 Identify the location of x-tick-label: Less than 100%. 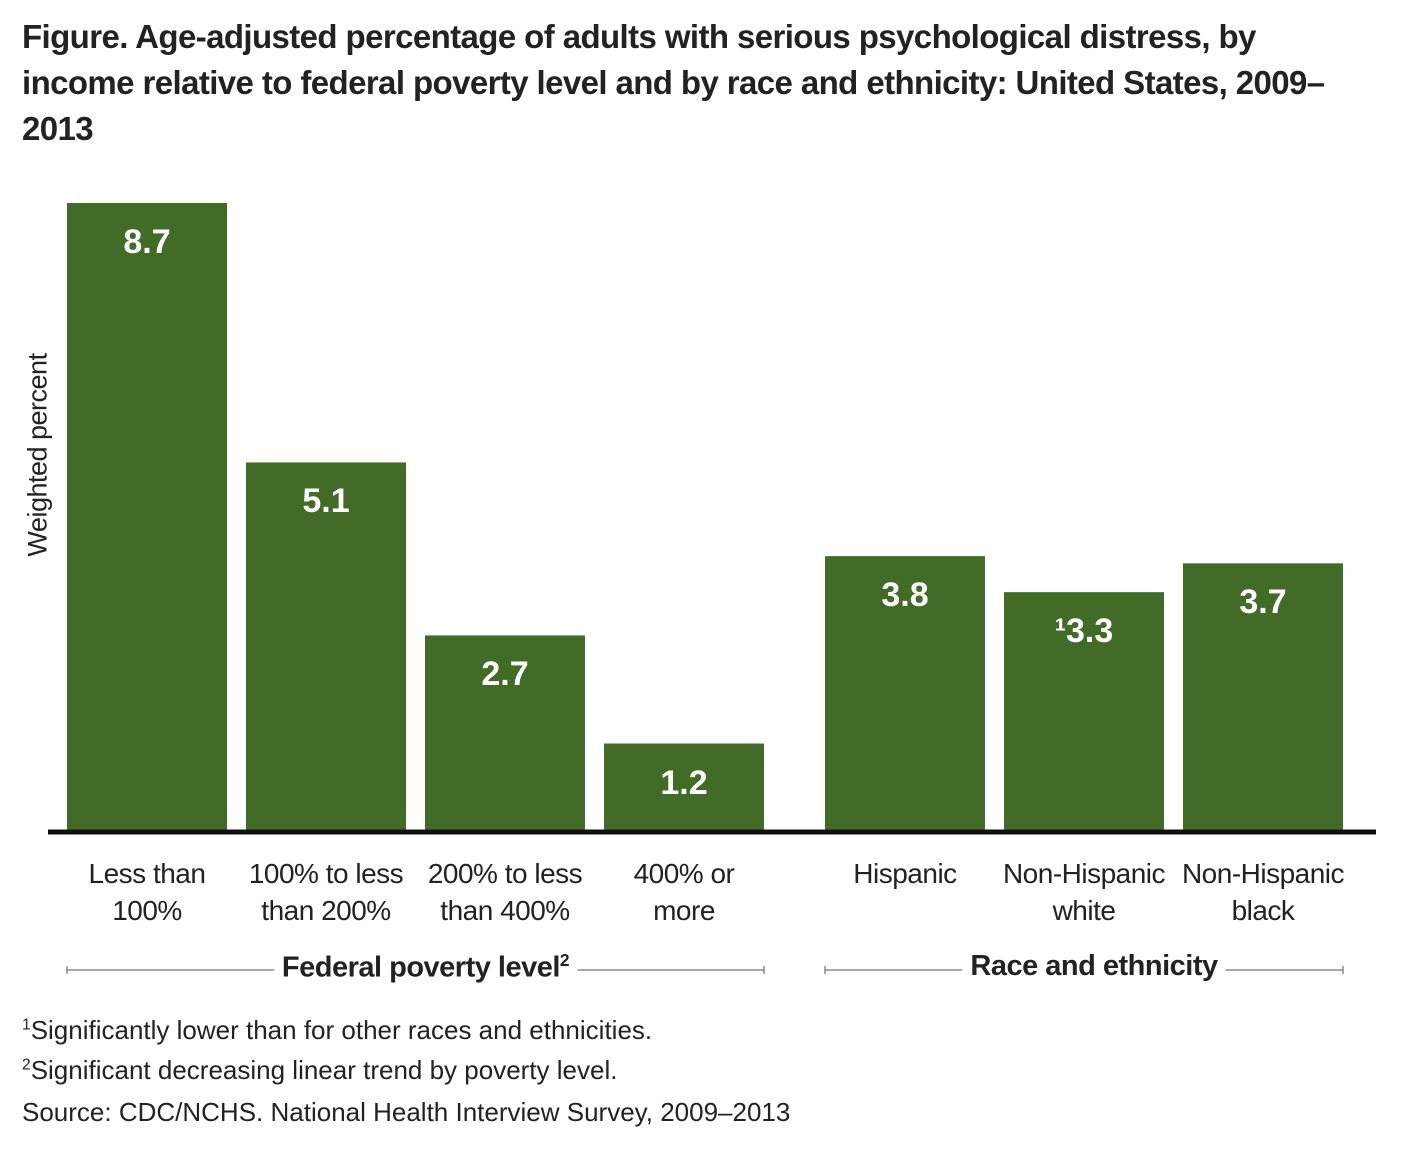
(147, 892).